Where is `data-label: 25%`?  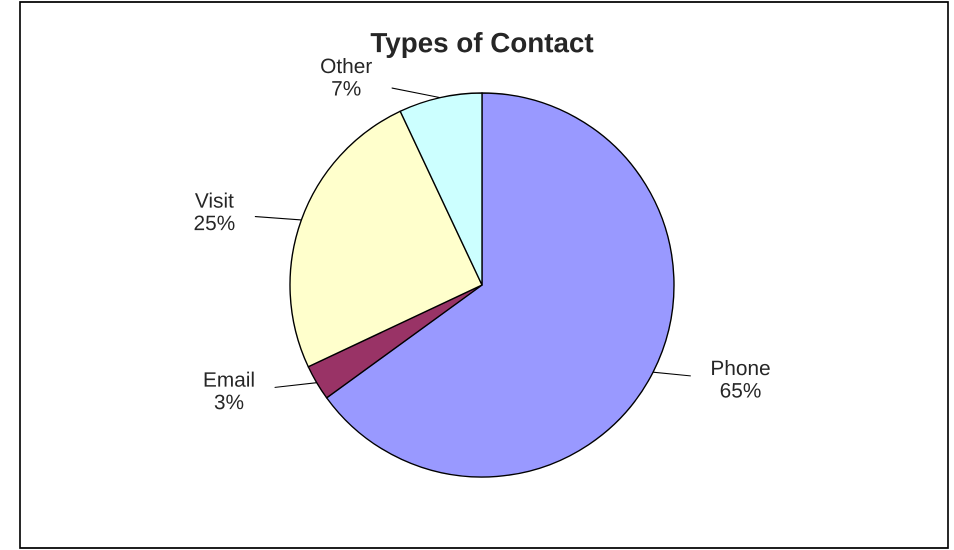 data-label: 25% is located at coordinates (214, 223).